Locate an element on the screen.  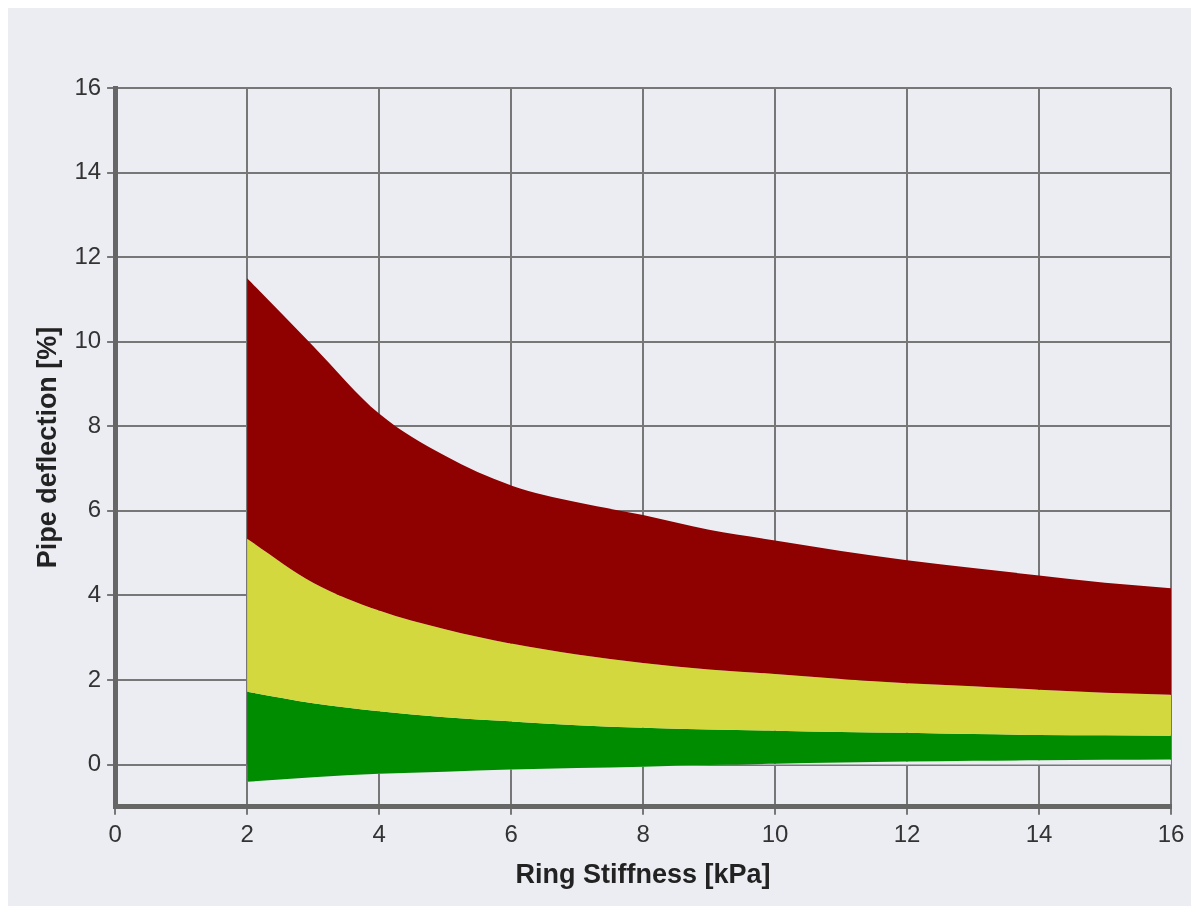
y-tick-label: 14 is located at coordinates (88, 171).